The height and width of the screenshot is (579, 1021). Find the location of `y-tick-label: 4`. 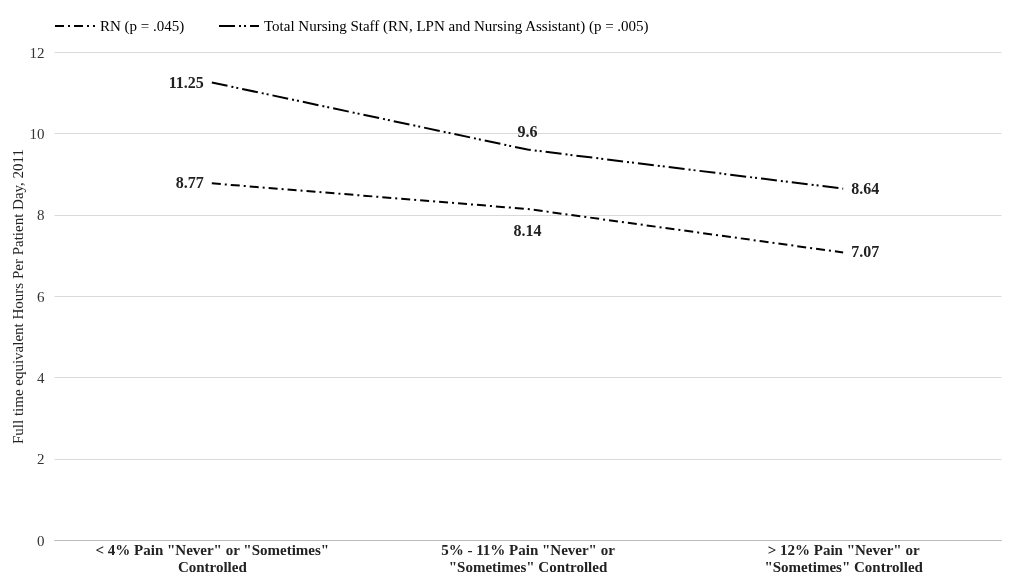

y-tick-label: 4 is located at coordinates (41, 377).